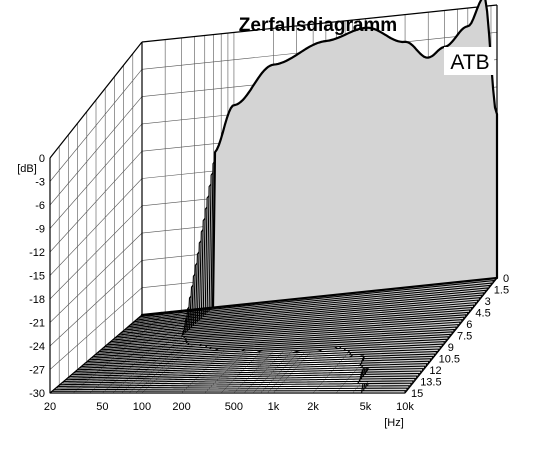  Describe the element at coordinates (430, 383) in the screenshot. I see `z-tick-label: 13.5` at that location.